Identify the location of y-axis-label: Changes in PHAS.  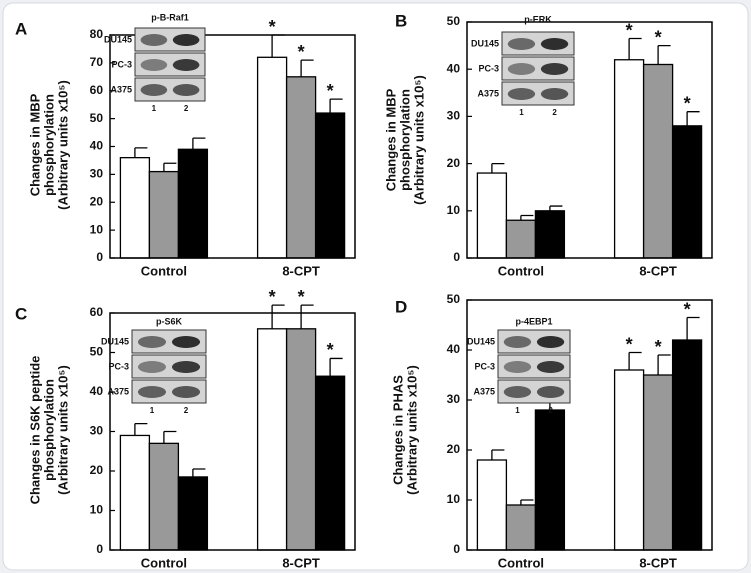
(397, 430).